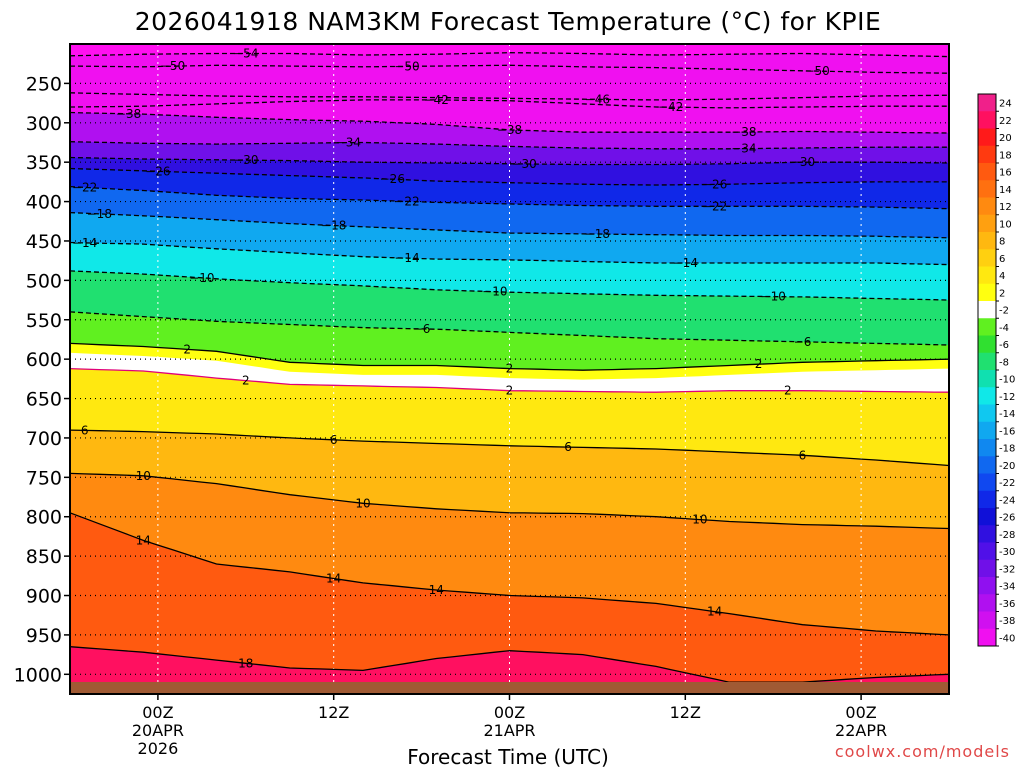 This screenshot has width=1024, height=768. What do you see at coordinates (1007, 483) in the screenshot?
I see `colorbar-label: -22` at bounding box center [1007, 483].